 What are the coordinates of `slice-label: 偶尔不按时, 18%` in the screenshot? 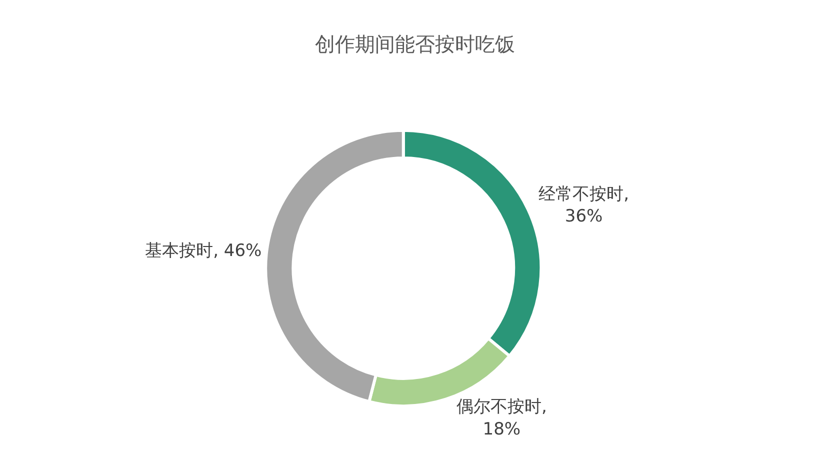 It's located at (501, 418).